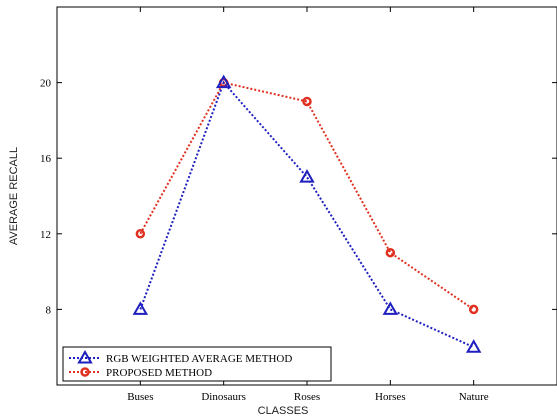  What do you see at coordinates (474, 397) in the screenshot?
I see `x-tick-label: Nature` at bounding box center [474, 397].